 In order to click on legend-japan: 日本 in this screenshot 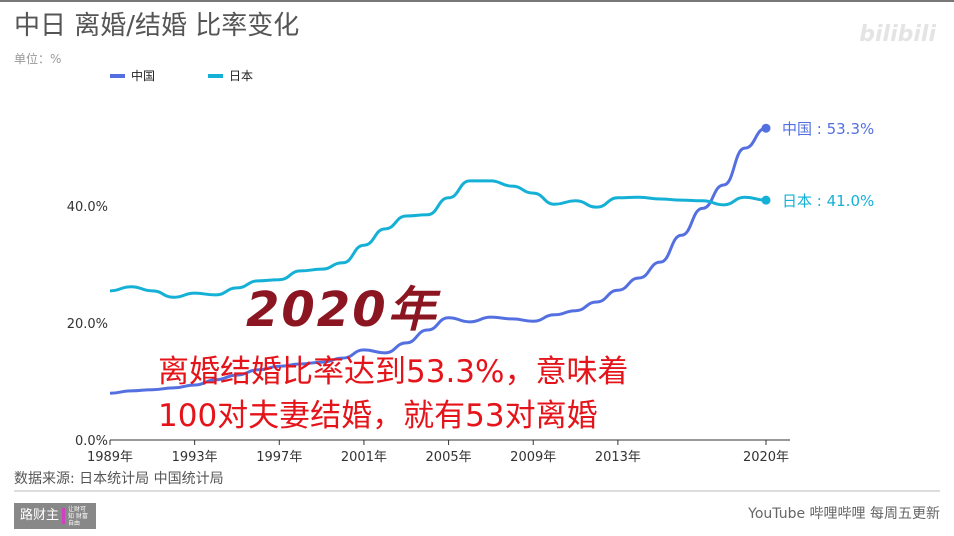, I will do `click(230, 76)`.